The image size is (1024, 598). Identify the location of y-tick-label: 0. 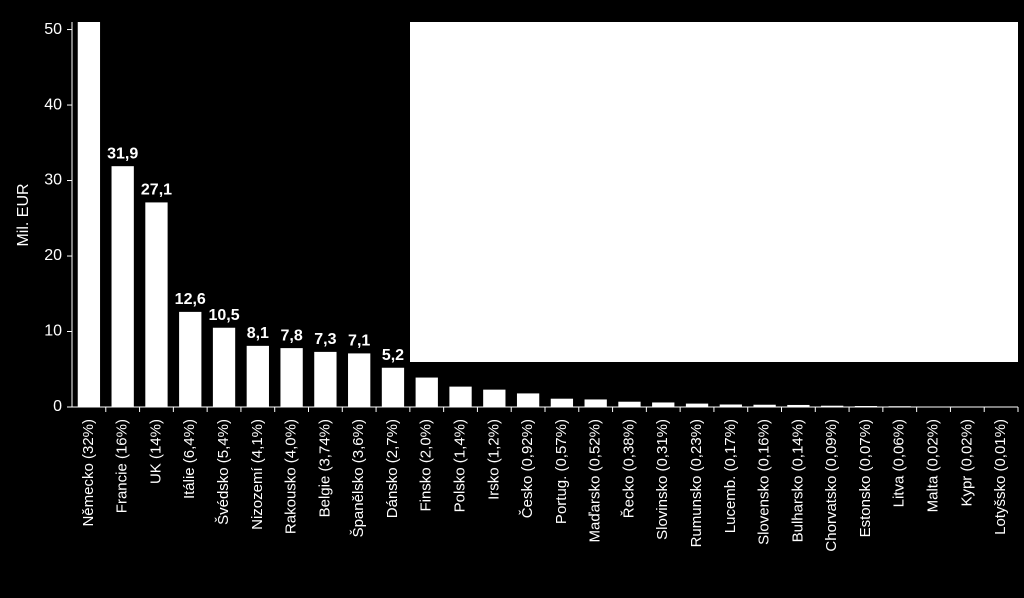
(57, 406).